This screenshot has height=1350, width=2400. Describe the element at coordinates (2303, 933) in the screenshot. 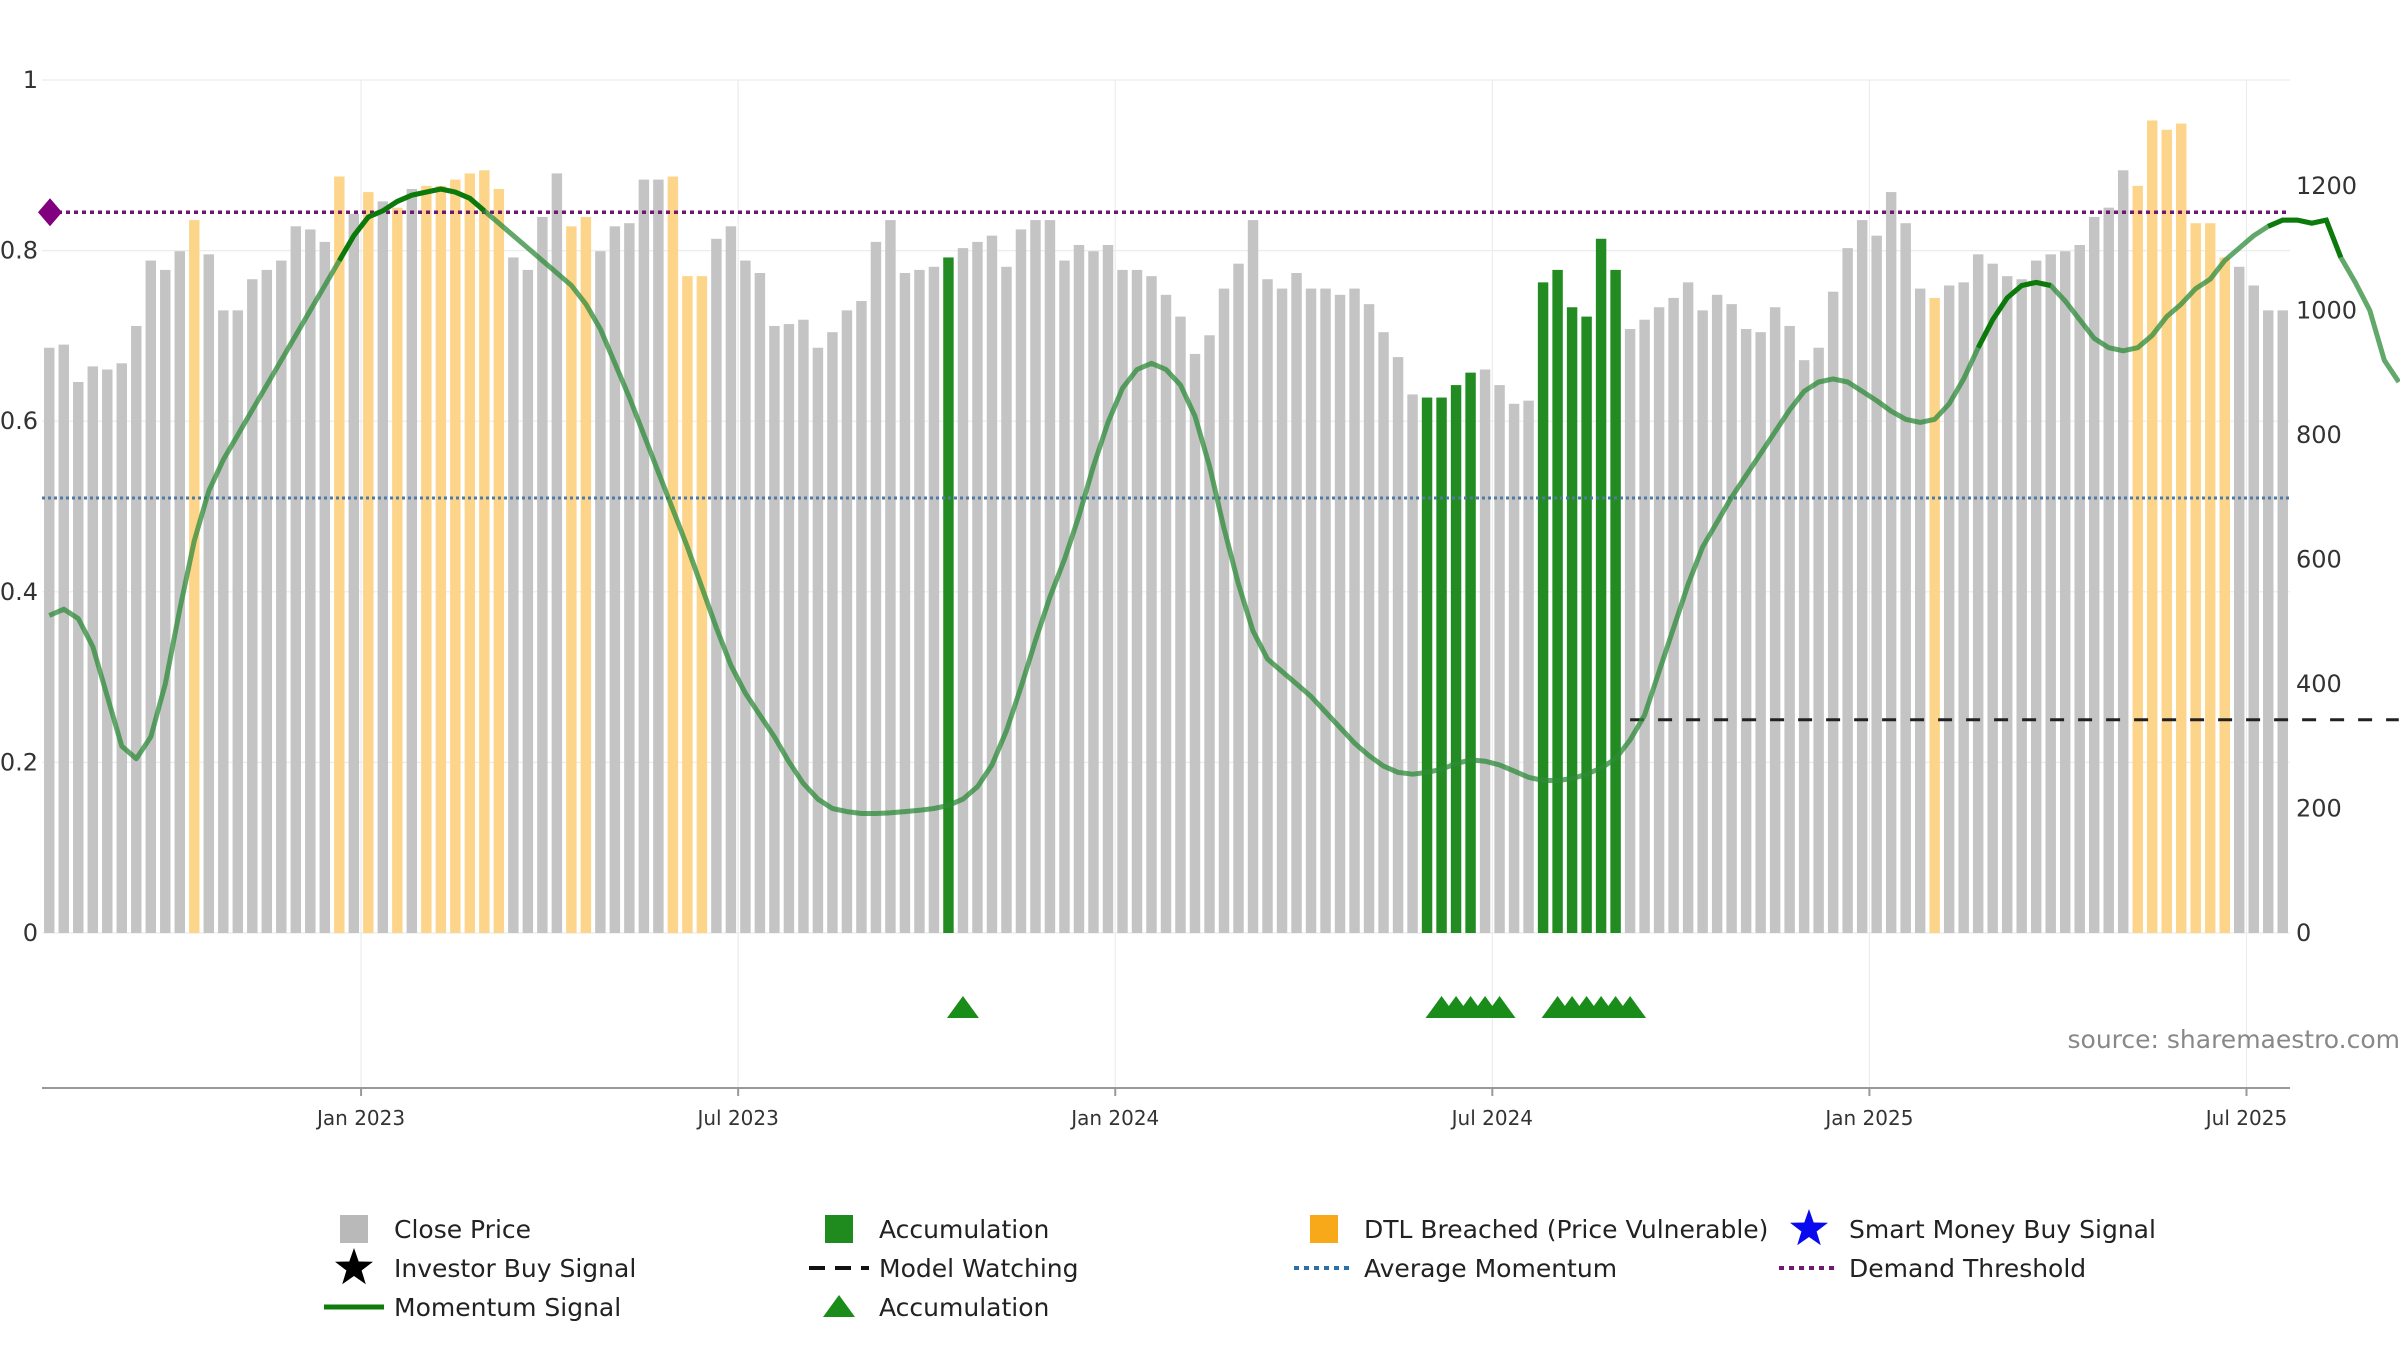

I see `right-tick-label: 0` at that location.